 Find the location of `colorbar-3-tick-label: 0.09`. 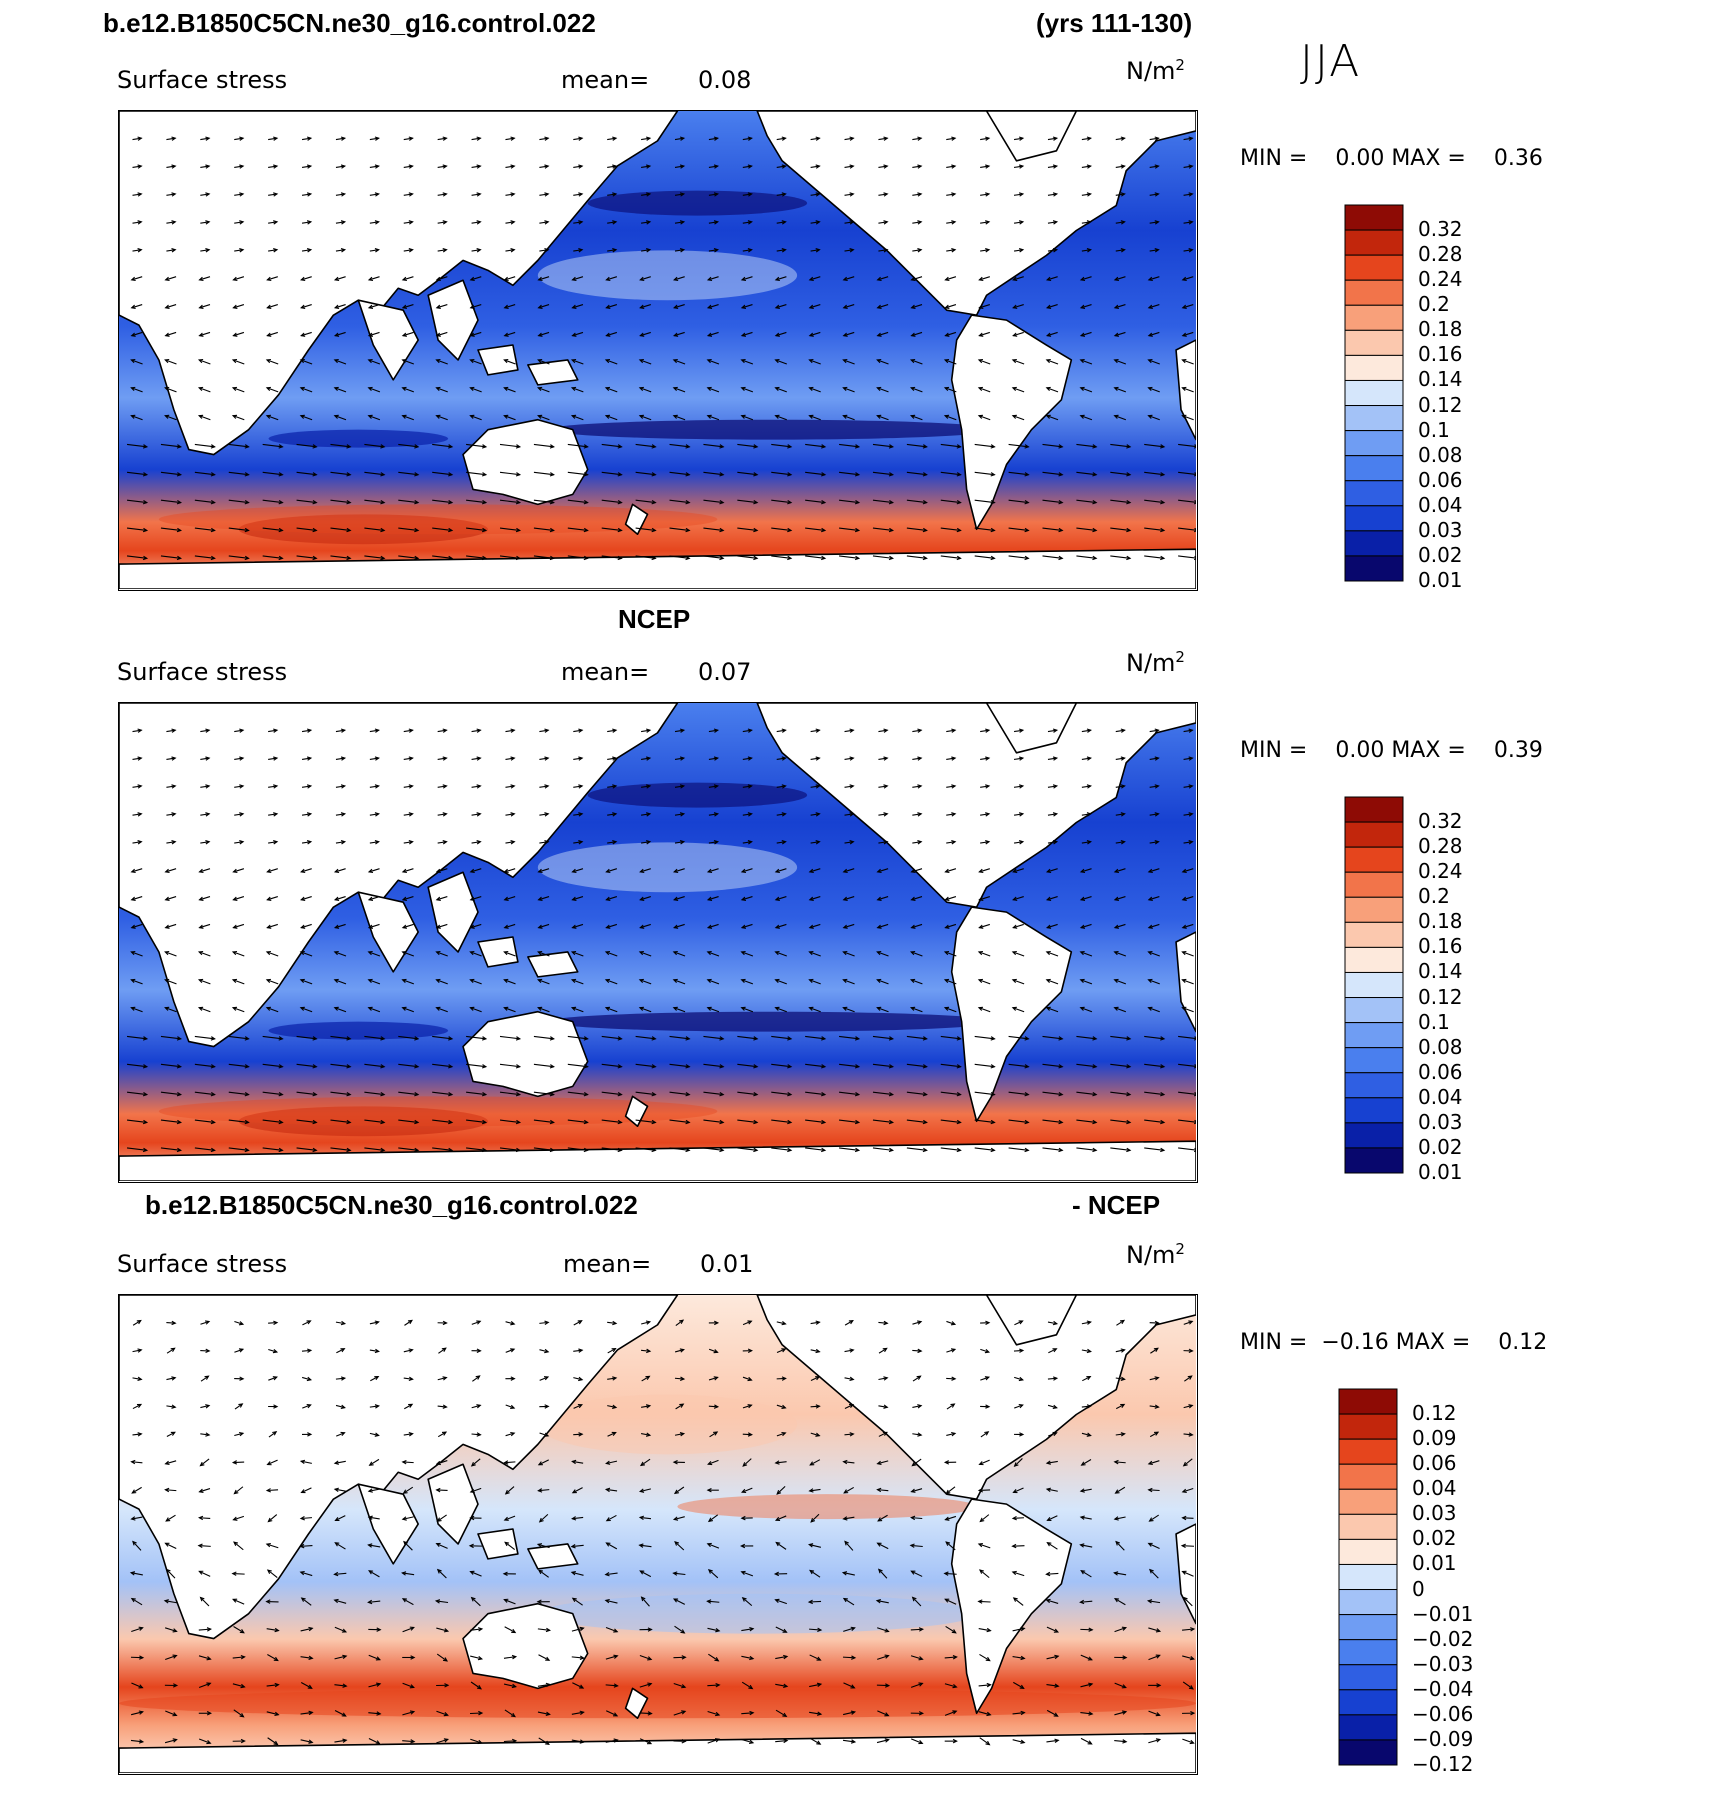

colorbar-3-tick-label: 0.09 is located at coordinates (1434, 1438).